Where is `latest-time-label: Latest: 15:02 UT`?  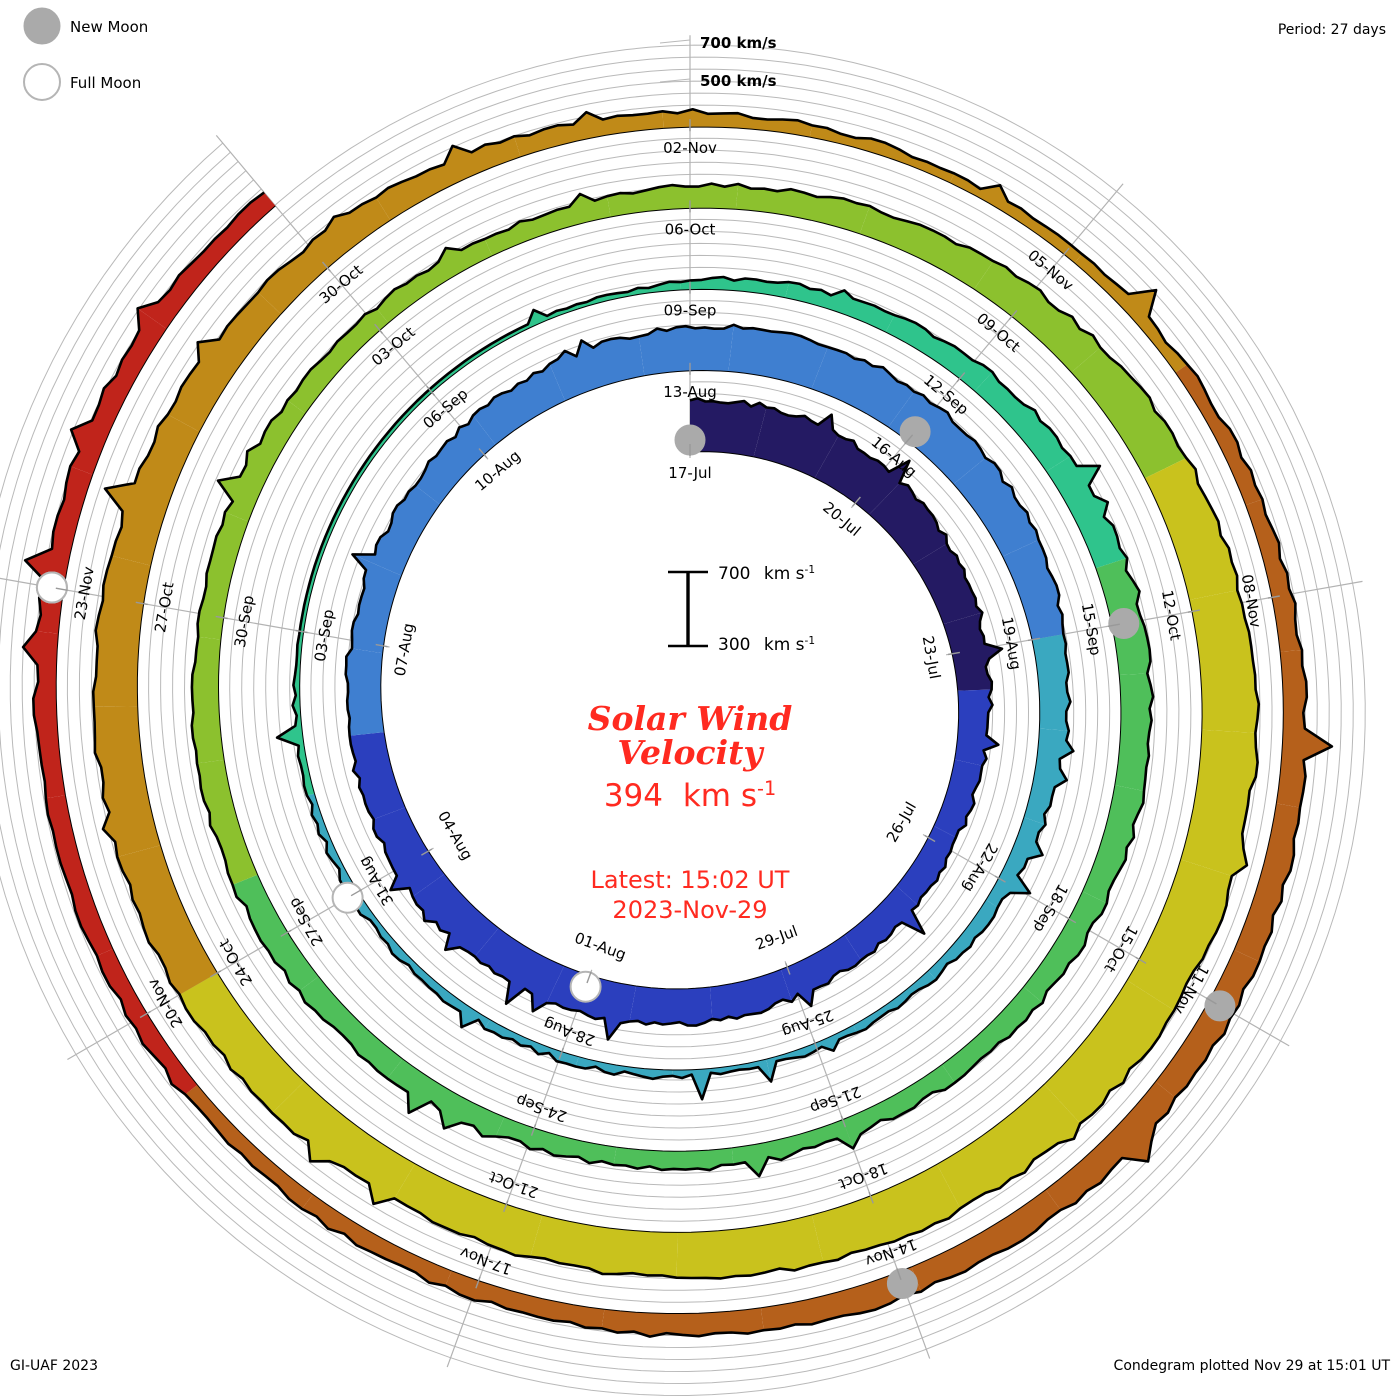
latest-time-label: Latest: 15:02 UT is located at coordinates (690, 880).